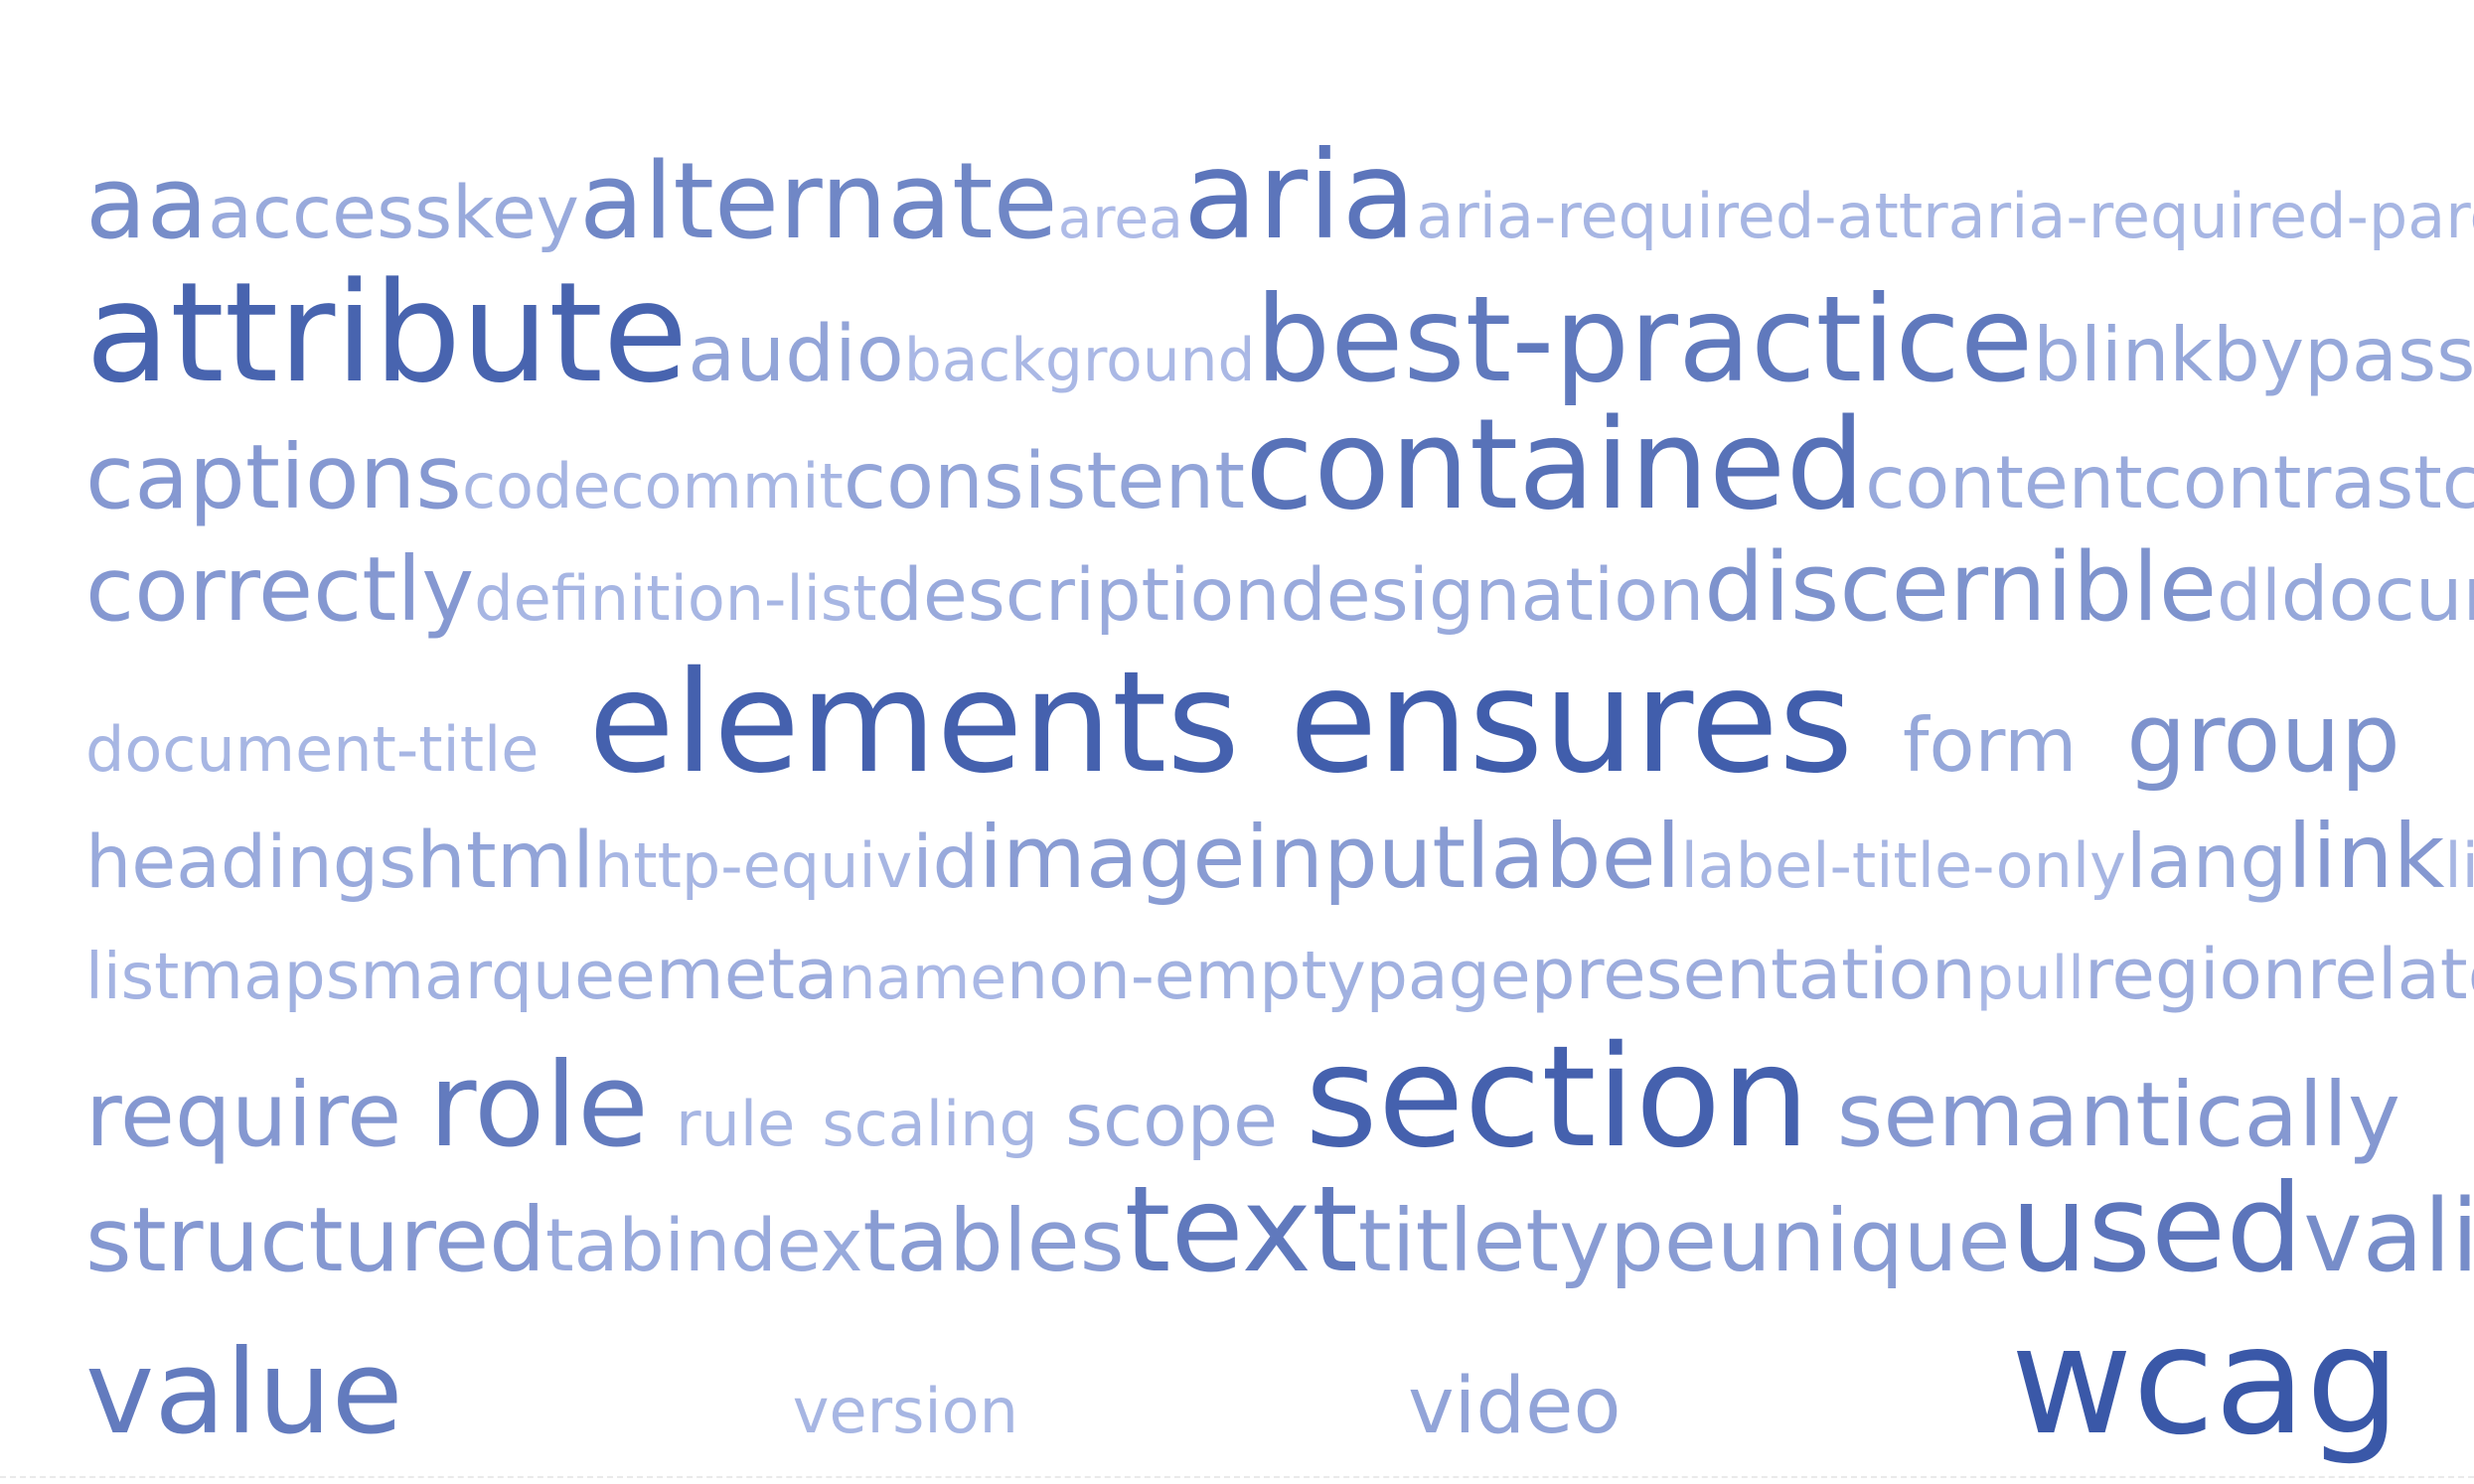  I want to click on tag-role: role, so click(538, 1105).